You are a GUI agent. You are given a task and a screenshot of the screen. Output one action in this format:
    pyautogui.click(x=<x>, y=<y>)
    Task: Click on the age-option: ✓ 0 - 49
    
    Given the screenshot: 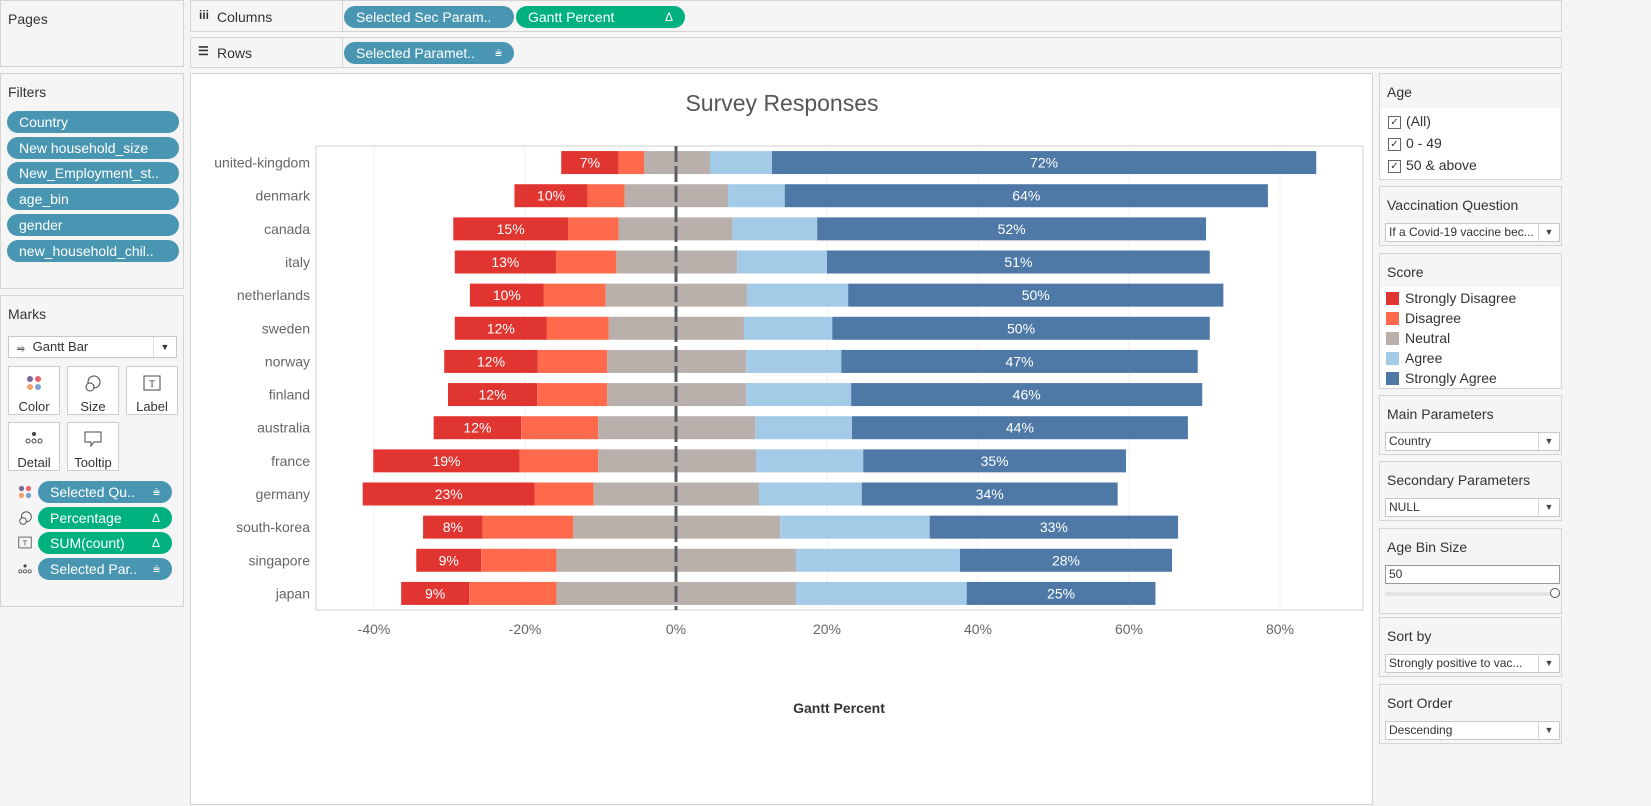 What is the action you would take?
    pyautogui.click(x=1415, y=143)
    